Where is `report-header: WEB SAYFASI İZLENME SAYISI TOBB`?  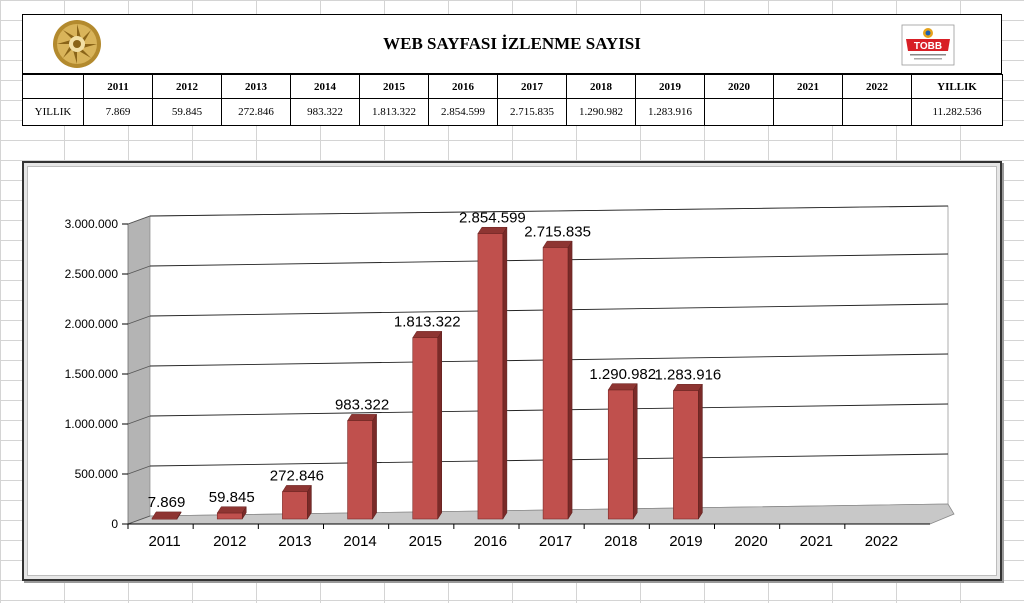 report-header: WEB SAYFASI İZLENME SAYISI TOBB is located at coordinates (512, 44).